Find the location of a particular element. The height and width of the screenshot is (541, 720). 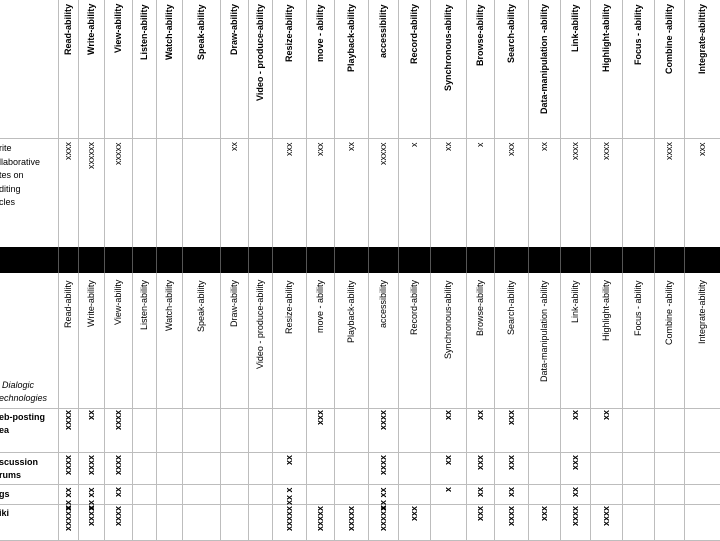

row-label-line: scussion is located at coordinates (19, 462).